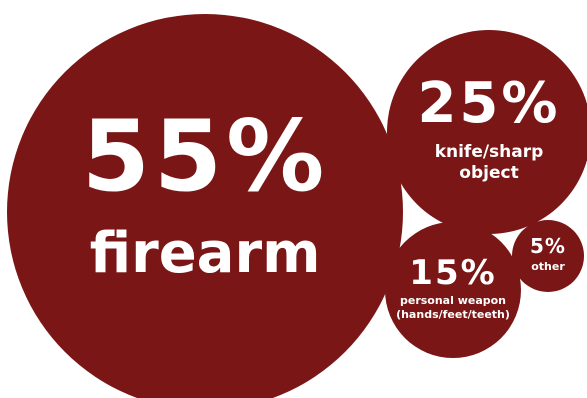  Describe the element at coordinates (453, 314) in the screenshot. I see `bubble-label-personal-weapon-line-2: (hands/feet/teeth)` at that location.